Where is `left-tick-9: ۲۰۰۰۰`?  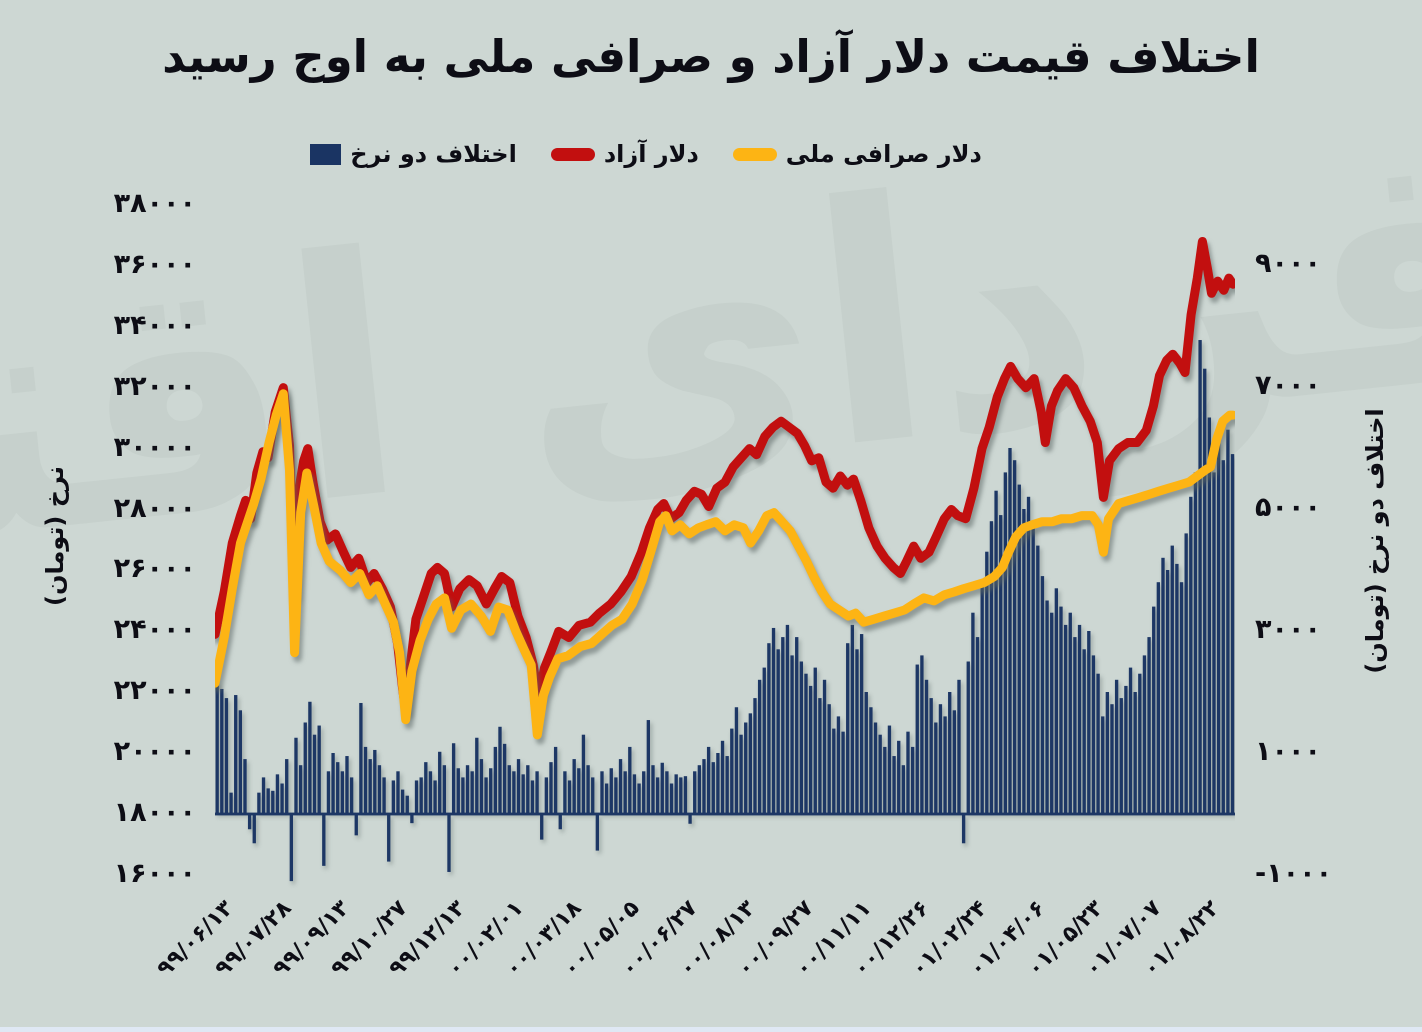 left-tick-9: ۲۰۰۰۰ is located at coordinates (154, 752).